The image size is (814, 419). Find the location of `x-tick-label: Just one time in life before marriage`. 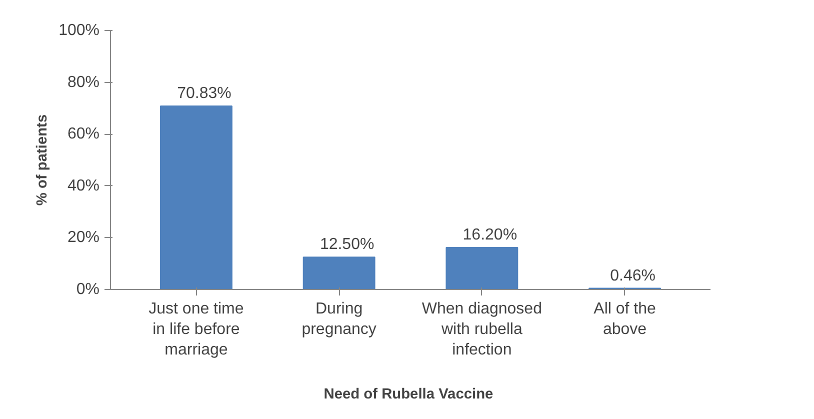

x-tick-label: Just one time in life before marriage is located at coordinates (196, 329).